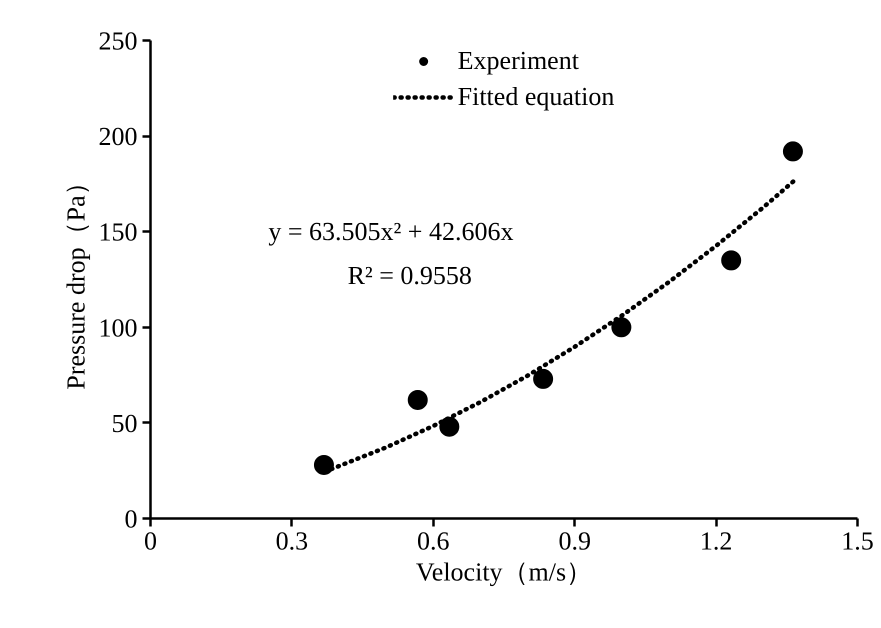  Describe the element at coordinates (76, 279) in the screenshot. I see `y-axis-title: Pressure drop（Pa）` at that location.